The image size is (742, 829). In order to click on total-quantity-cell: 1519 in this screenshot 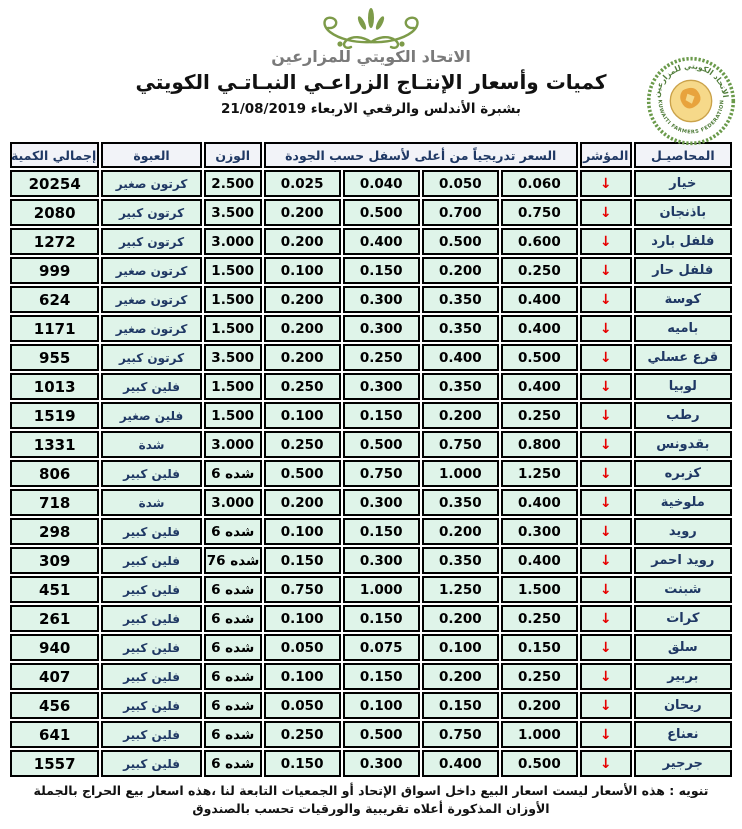, I will do `click(55, 415)`.